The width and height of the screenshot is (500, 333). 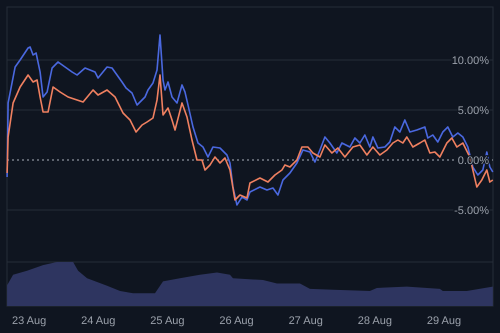 I want to click on x-tick-label: 24 Aug, so click(x=98, y=321).